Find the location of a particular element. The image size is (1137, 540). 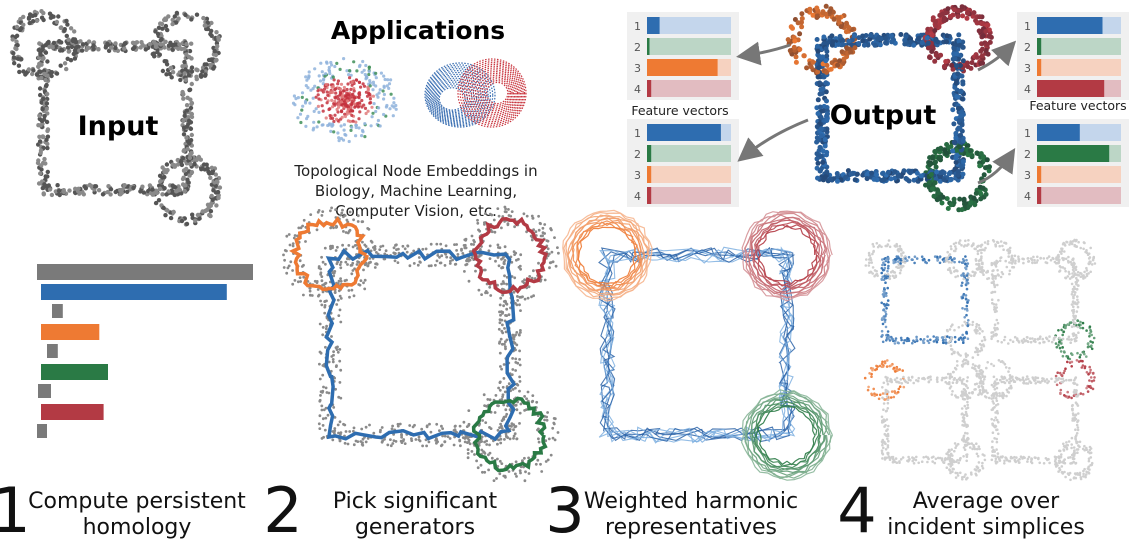

input-label: Input is located at coordinates (118, 126).